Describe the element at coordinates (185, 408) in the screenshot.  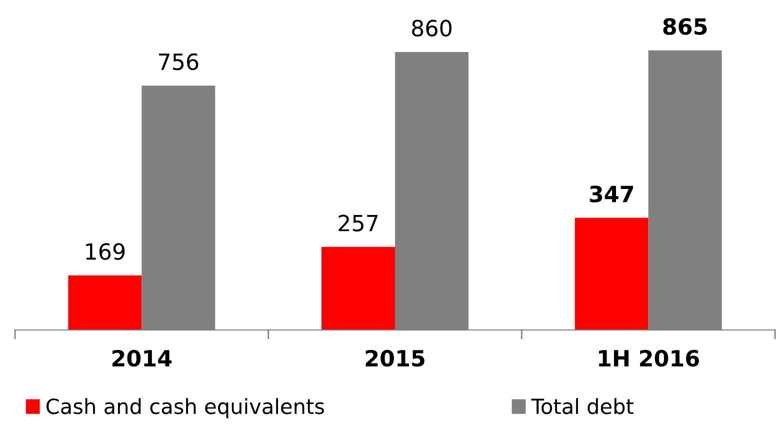
I see `legend-label: Cash and cash equivalents` at that location.